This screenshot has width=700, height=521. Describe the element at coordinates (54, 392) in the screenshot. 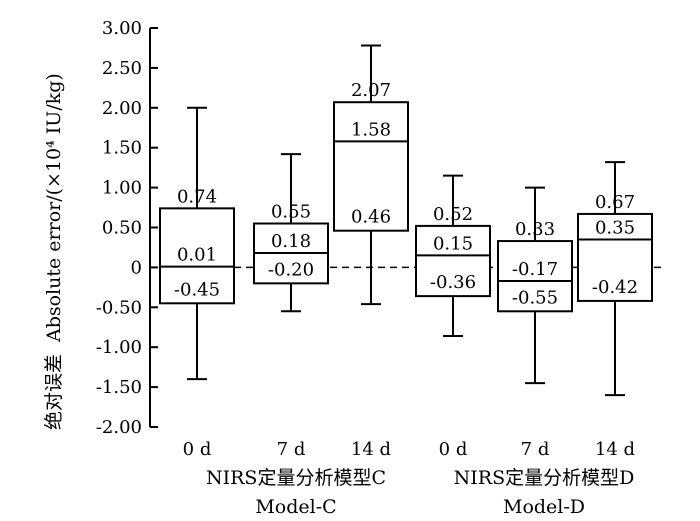

I see `y-axis-label-cn: 绝对误差` at that location.